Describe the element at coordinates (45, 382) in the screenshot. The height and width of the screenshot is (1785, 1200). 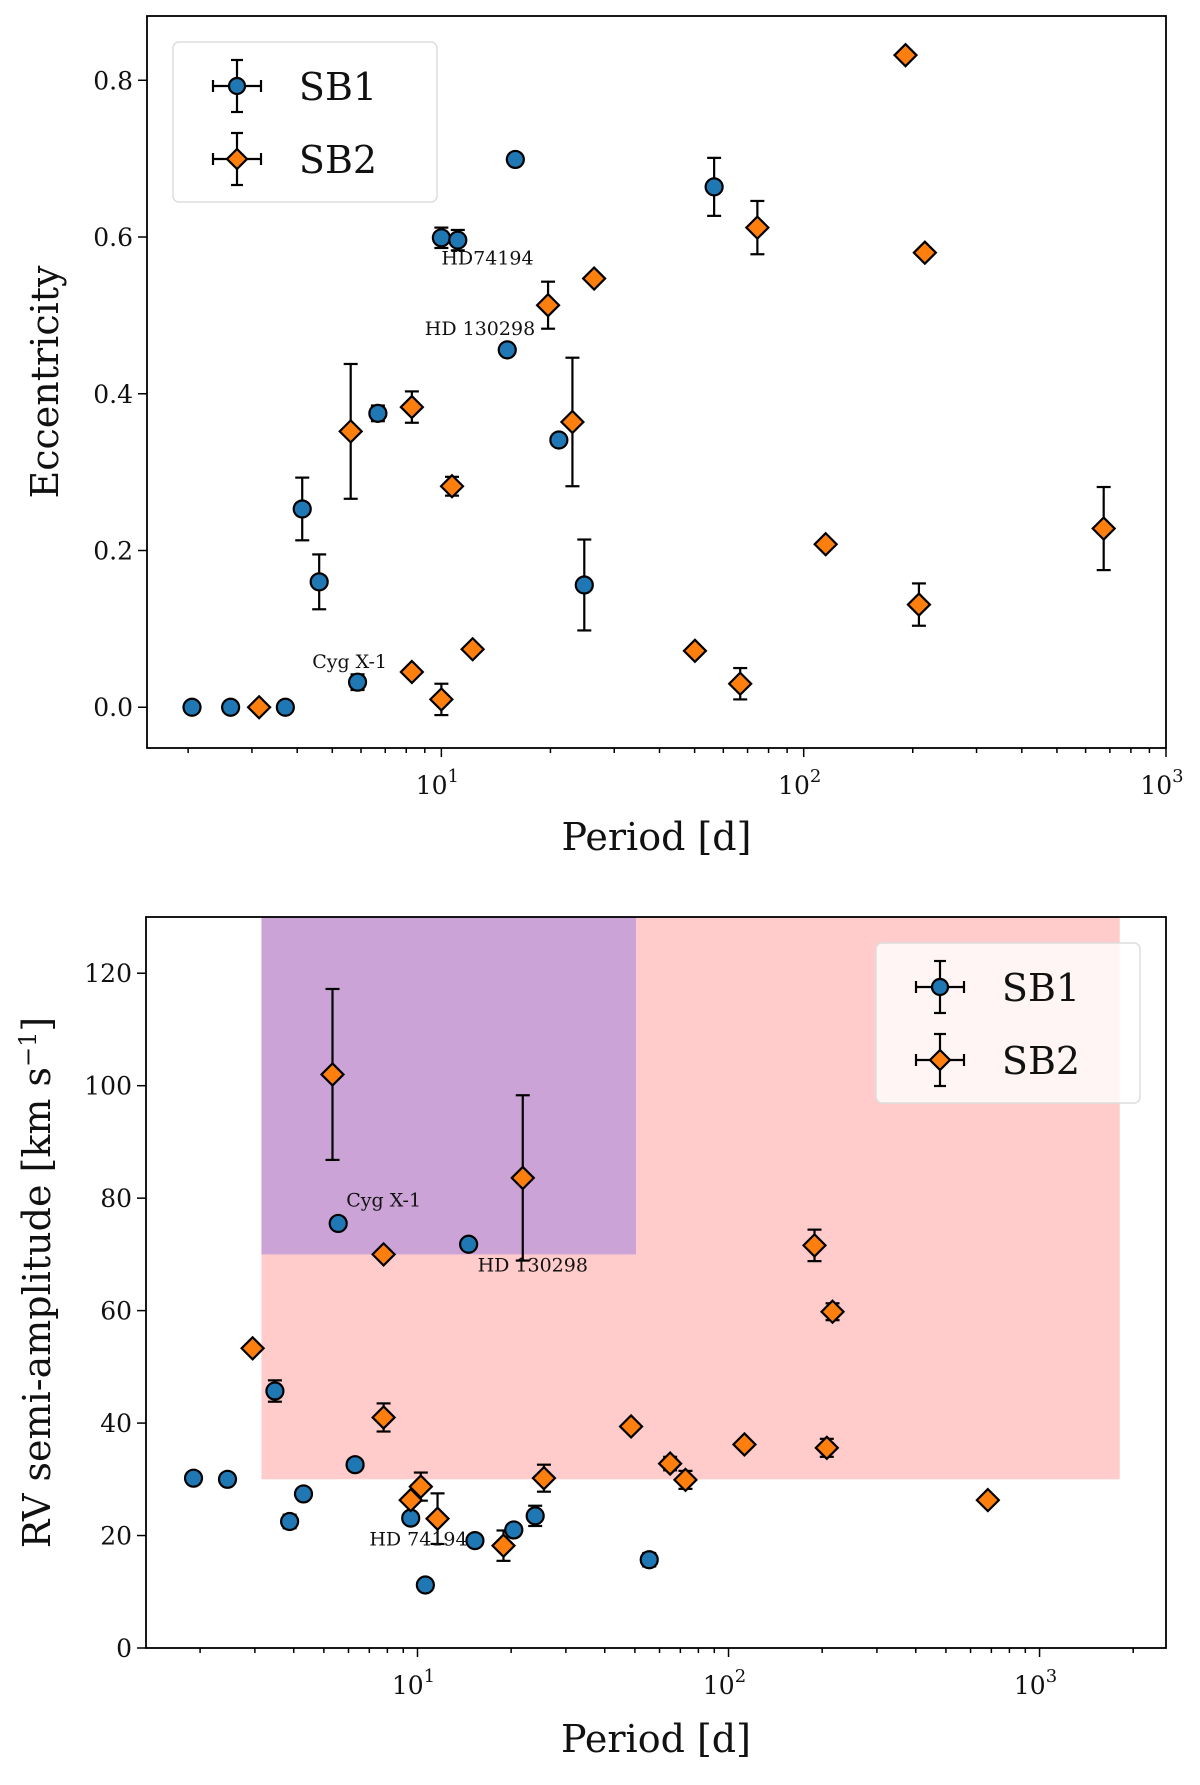
I see `y-axis-label: Eccentricity` at that location.